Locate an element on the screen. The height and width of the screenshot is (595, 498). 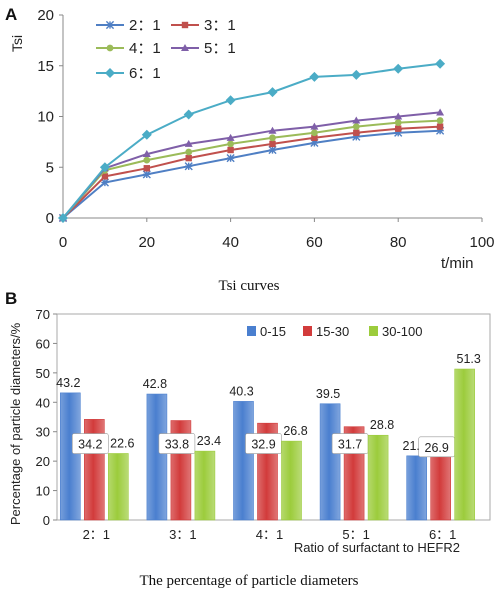
legend-entry-4: 5：1 is located at coordinates (203, 48).